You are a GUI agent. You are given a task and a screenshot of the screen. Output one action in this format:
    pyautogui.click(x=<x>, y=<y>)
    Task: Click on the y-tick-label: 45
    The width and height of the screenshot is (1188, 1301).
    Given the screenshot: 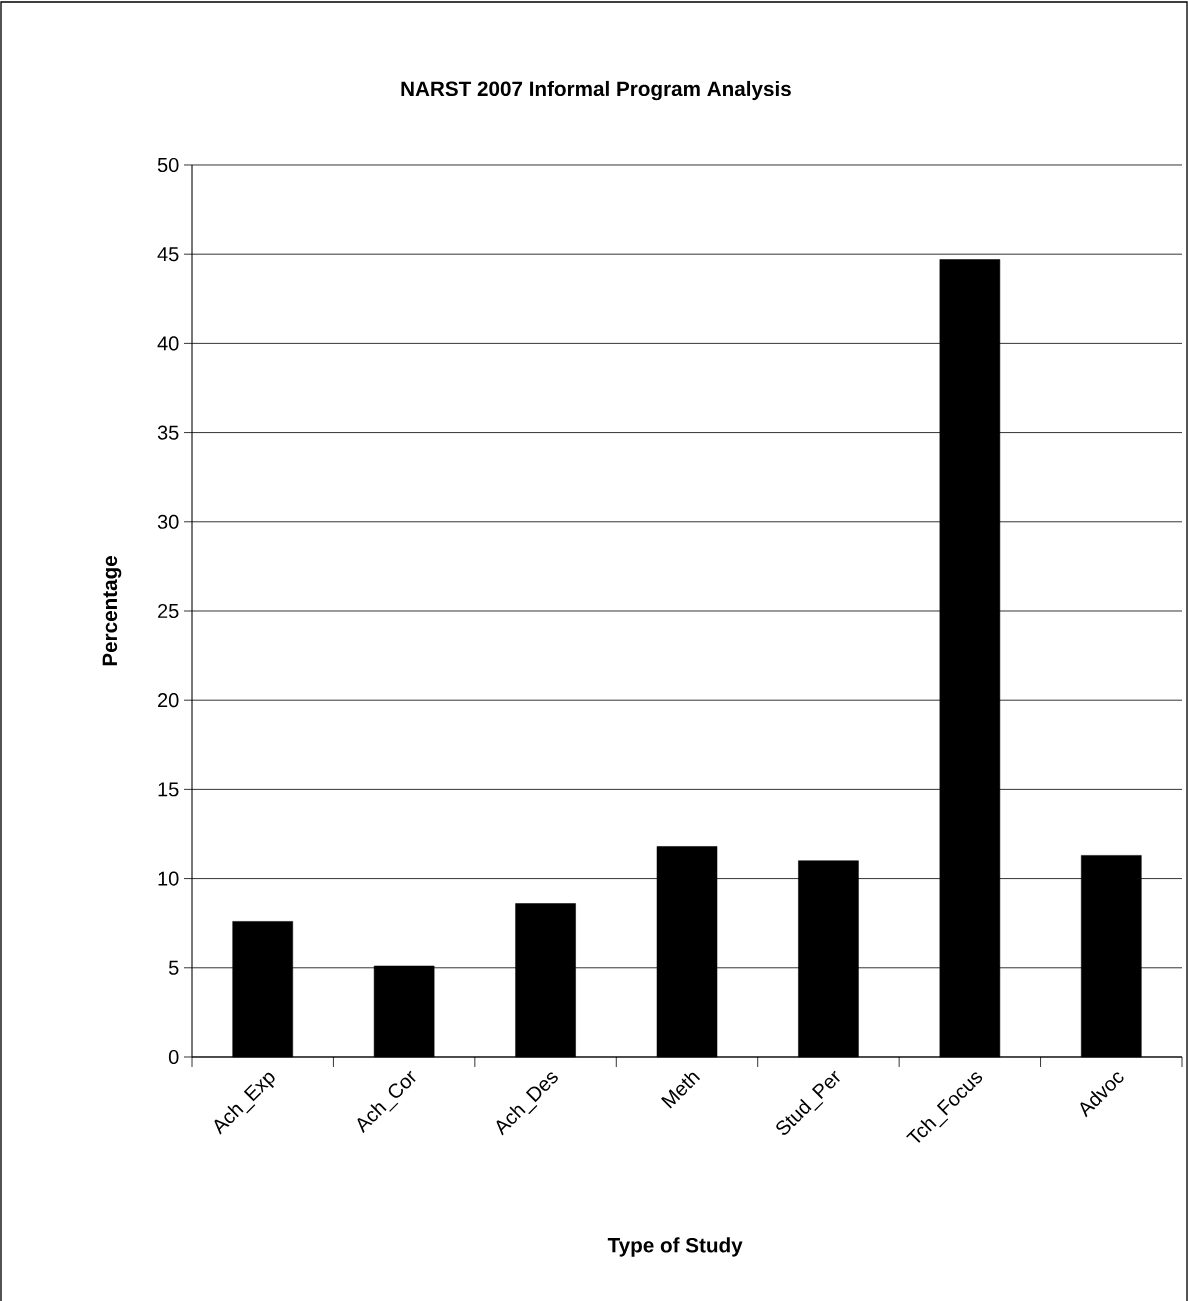 What is the action you would take?
    pyautogui.click(x=168, y=254)
    